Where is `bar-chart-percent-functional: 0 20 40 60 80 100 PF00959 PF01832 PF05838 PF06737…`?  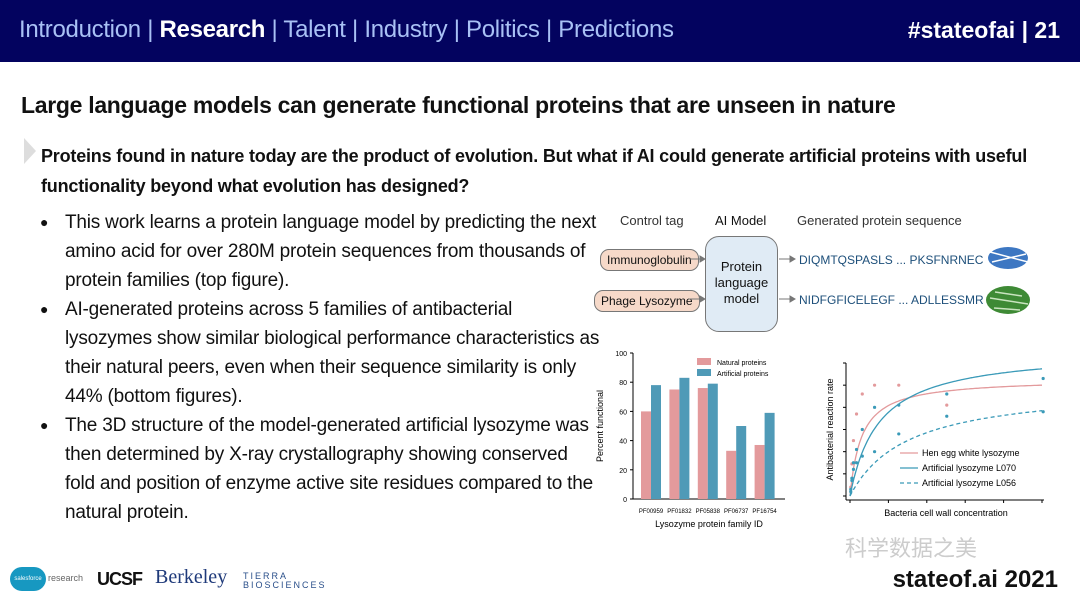 bar-chart-percent-functional: 0 20 40 60 80 100 PF00959 PF01832 PF05838 PF06737… is located at coordinates (690, 440).